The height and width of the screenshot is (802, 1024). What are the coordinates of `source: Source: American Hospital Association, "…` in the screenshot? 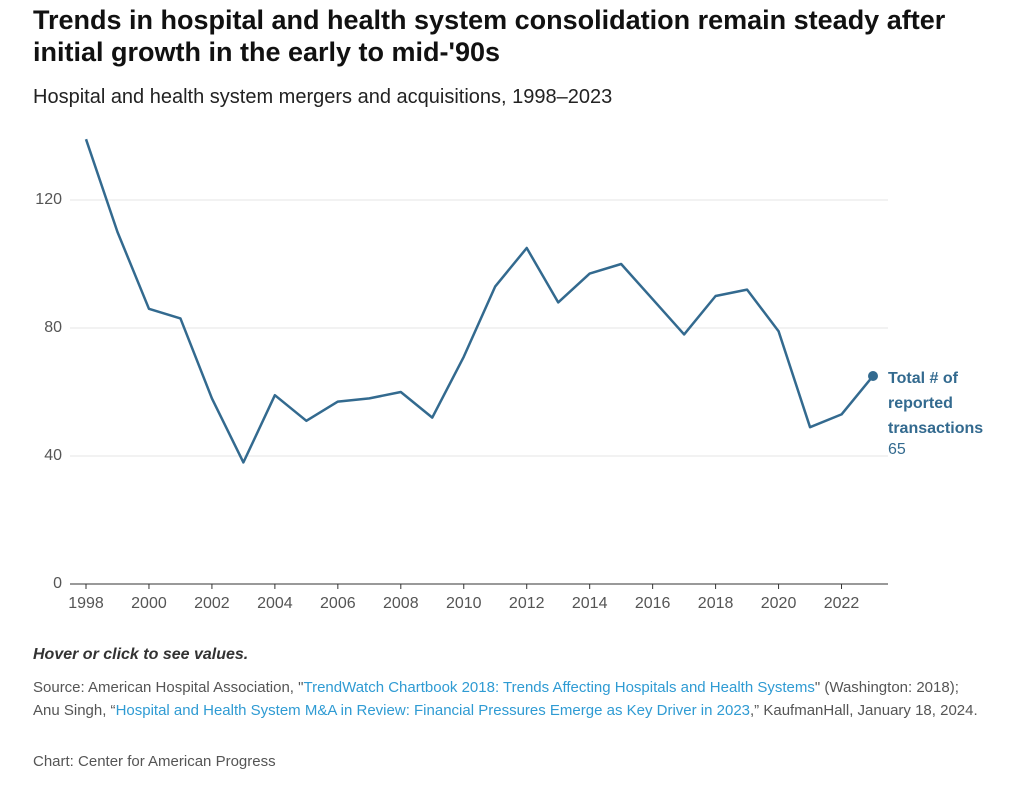 It's located at (508, 699).